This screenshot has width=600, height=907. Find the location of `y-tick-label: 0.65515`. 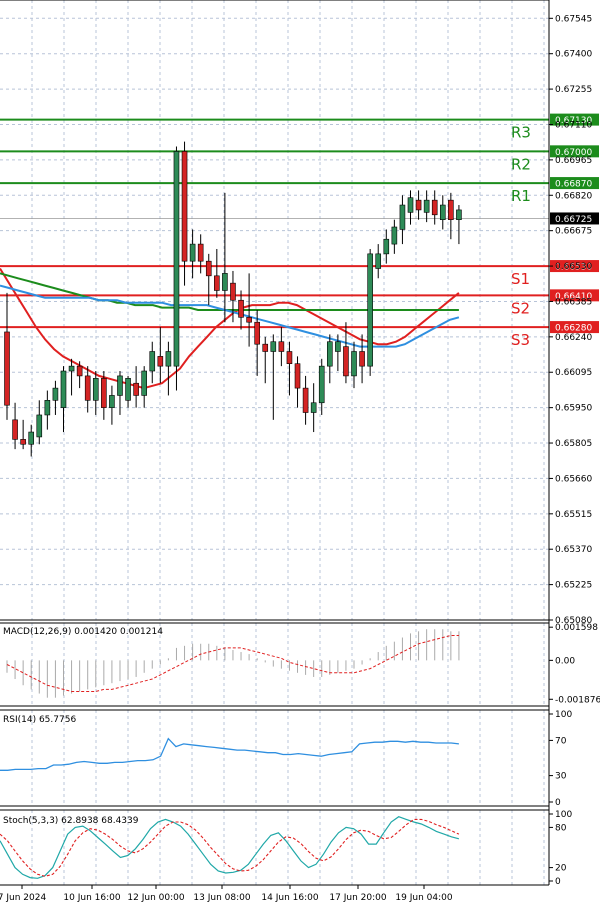

y-tick-label: 0.65515 is located at coordinates (573, 515).